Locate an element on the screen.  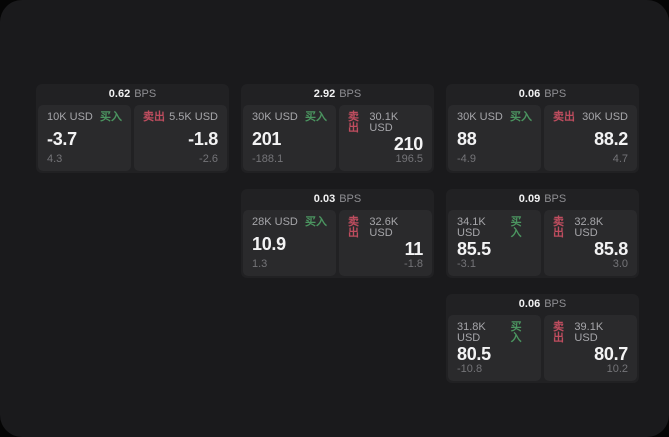
sell-sub-value: -2.6 is located at coordinates (208, 159).